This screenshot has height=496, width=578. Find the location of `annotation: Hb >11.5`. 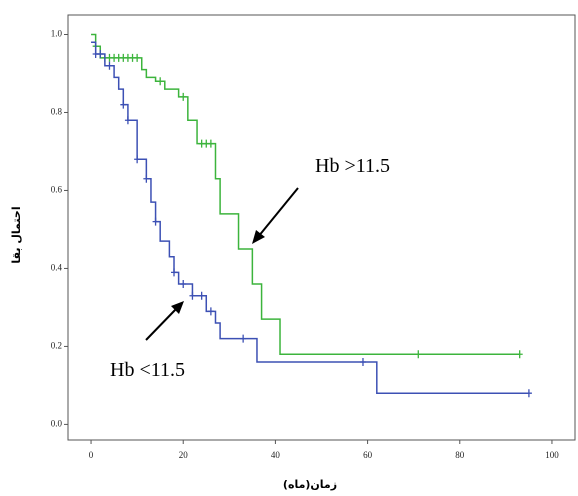

annotation: Hb >11.5 is located at coordinates (352, 166).